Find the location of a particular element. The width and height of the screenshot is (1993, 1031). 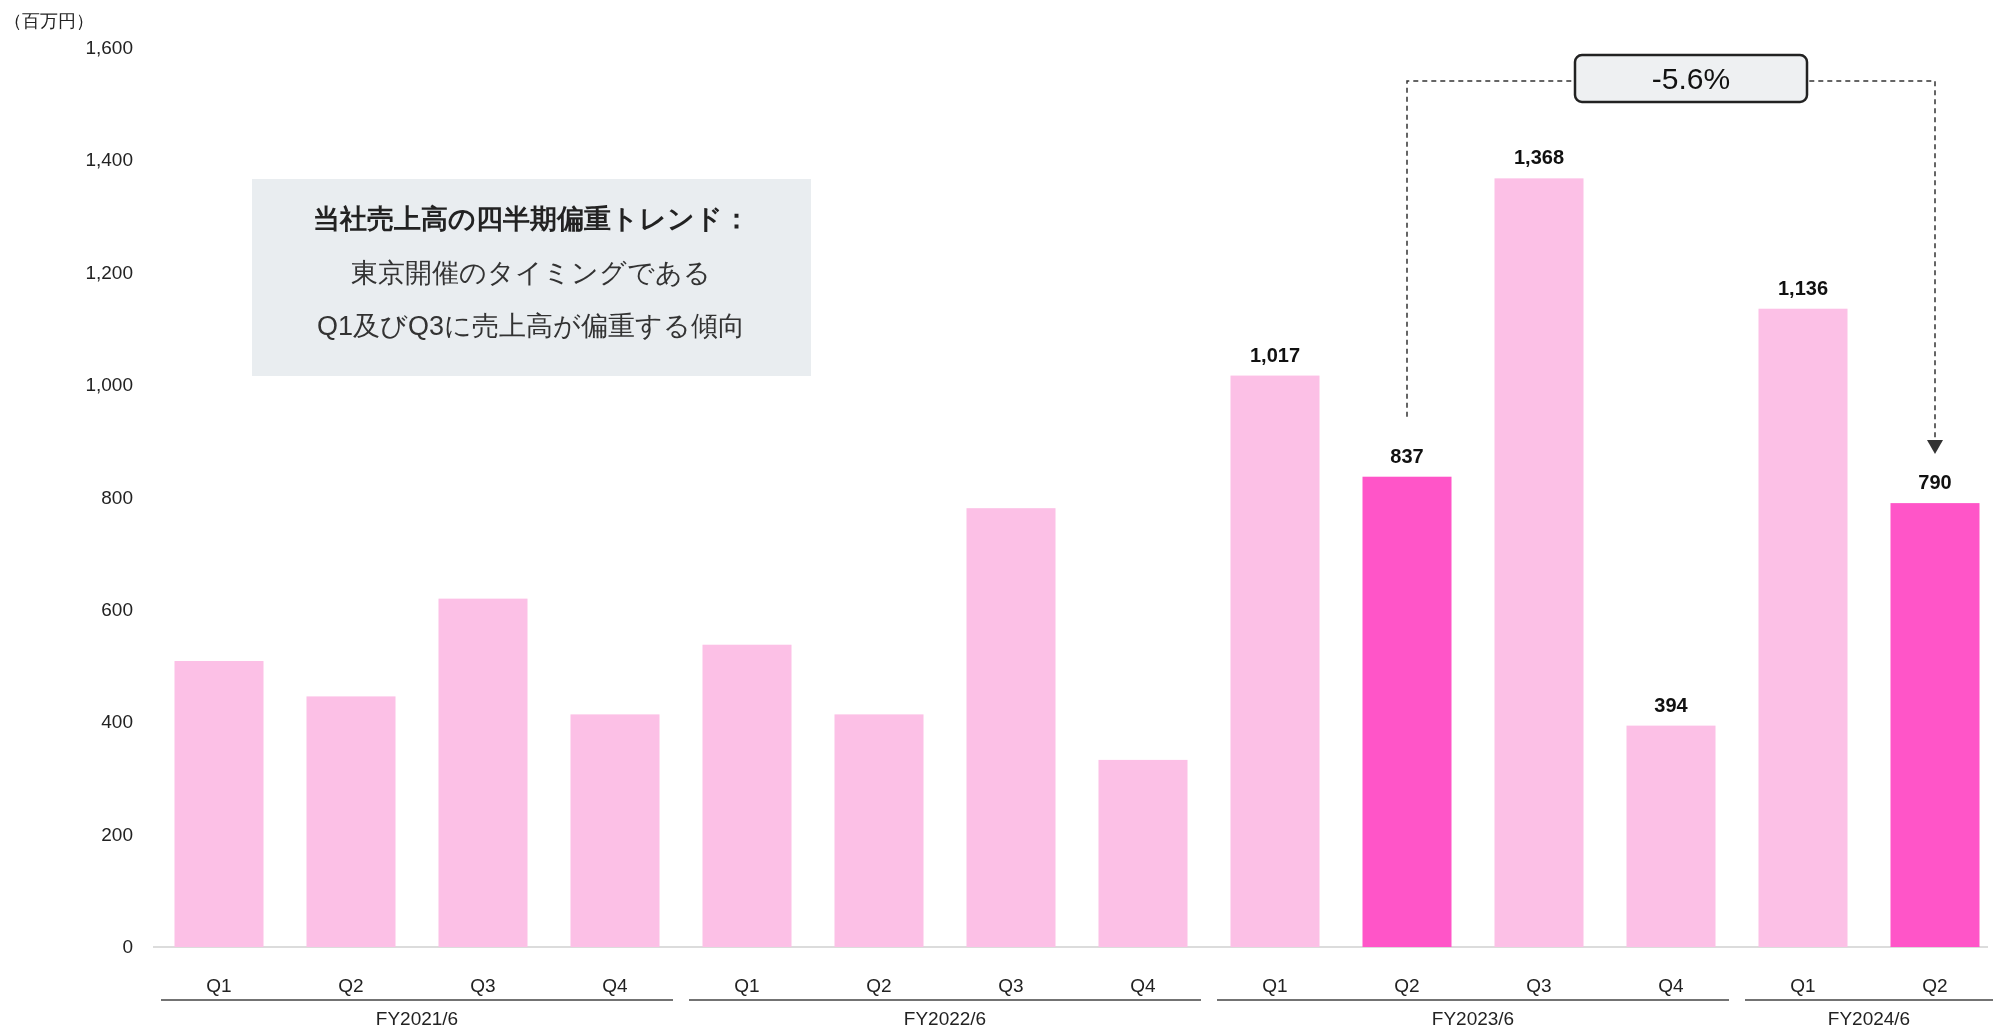

annotation: 東京開催のタイミングである is located at coordinates (531, 273).